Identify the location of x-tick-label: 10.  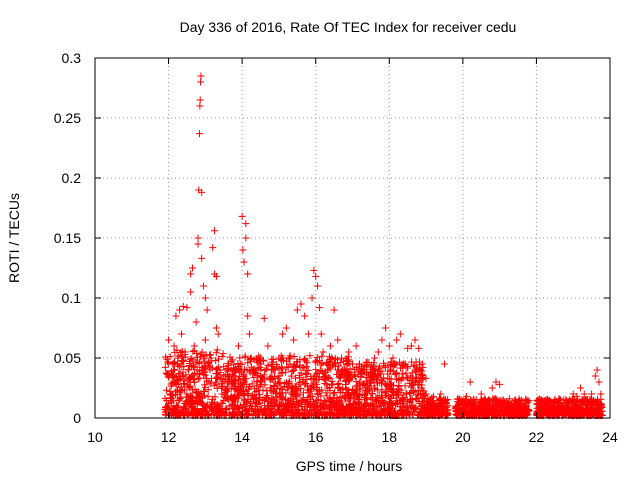
(95, 437).